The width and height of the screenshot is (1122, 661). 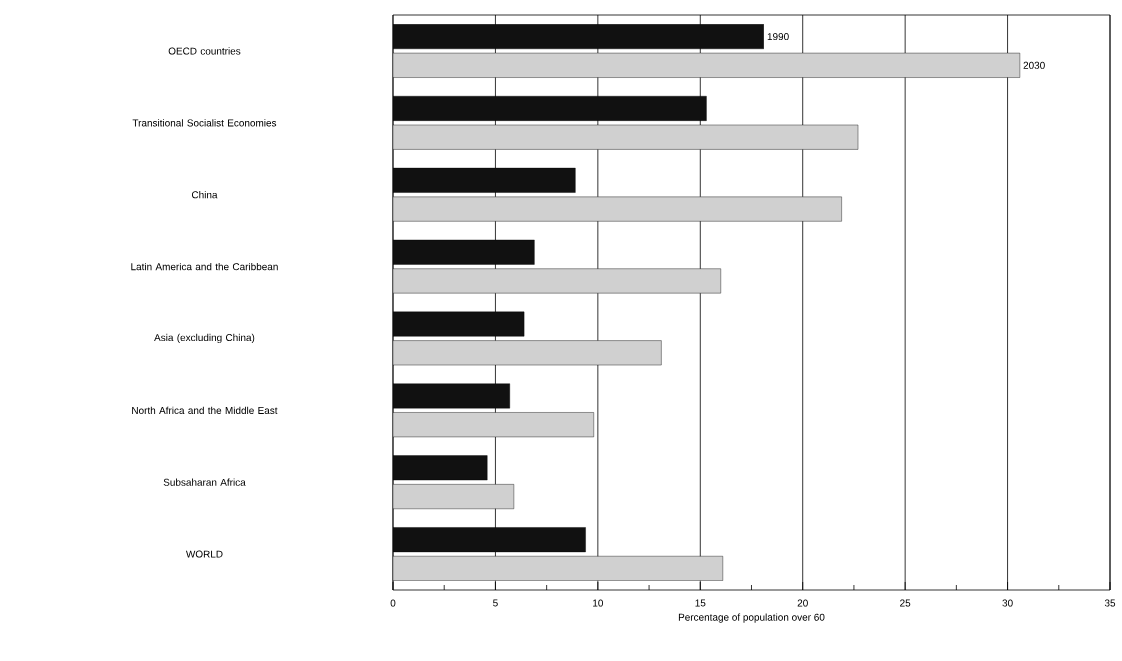 I want to click on x-axis-title: Percentage of population over 60, so click(x=751, y=618).